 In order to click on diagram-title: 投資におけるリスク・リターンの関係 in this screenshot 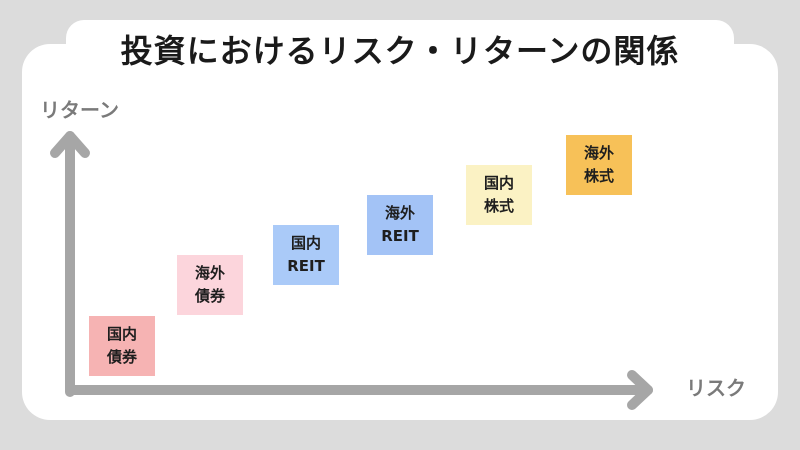, I will do `click(400, 51)`.